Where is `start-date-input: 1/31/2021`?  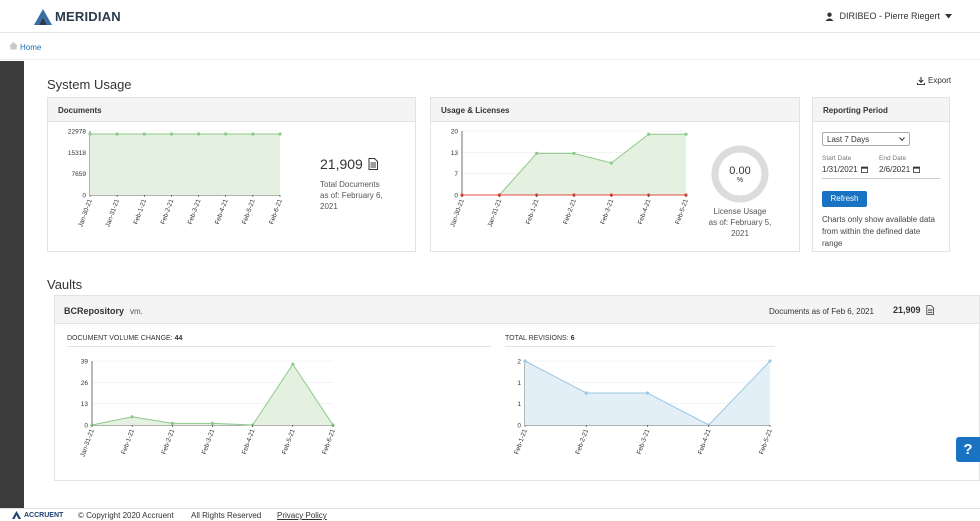 start-date-input: 1/31/2021 is located at coordinates (845, 169).